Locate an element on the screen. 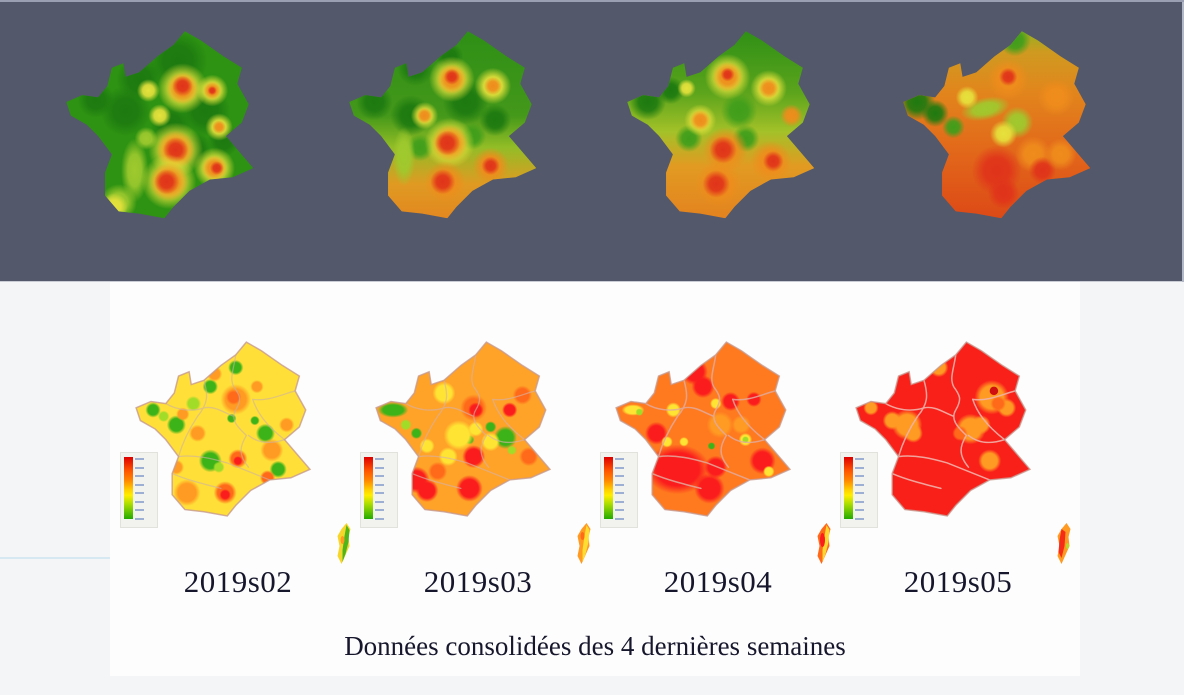  map-group-2019s04 is located at coordinates (718, 452).